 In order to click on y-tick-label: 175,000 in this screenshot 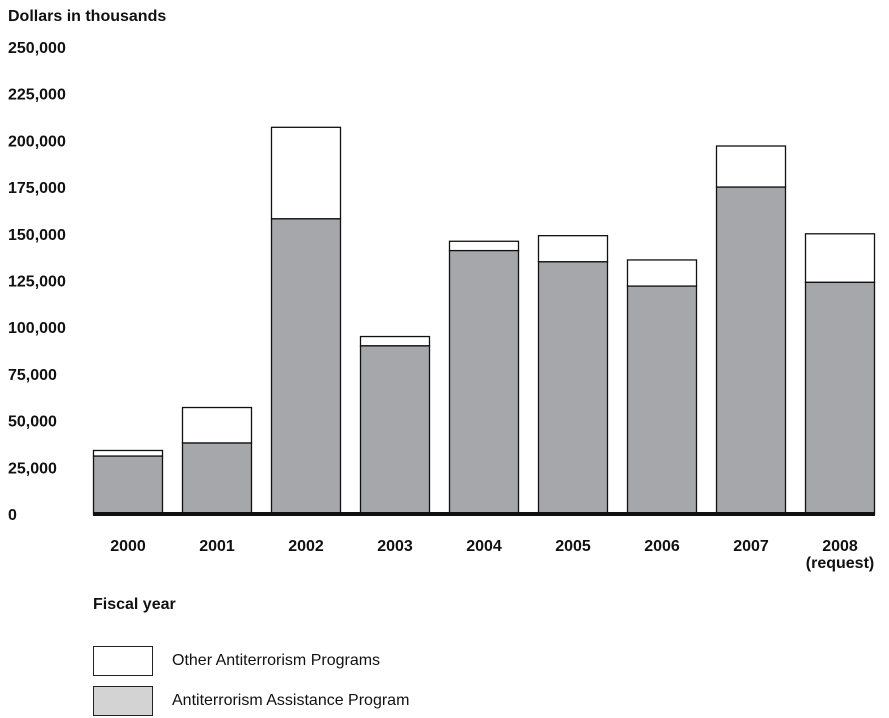, I will do `click(37, 188)`.